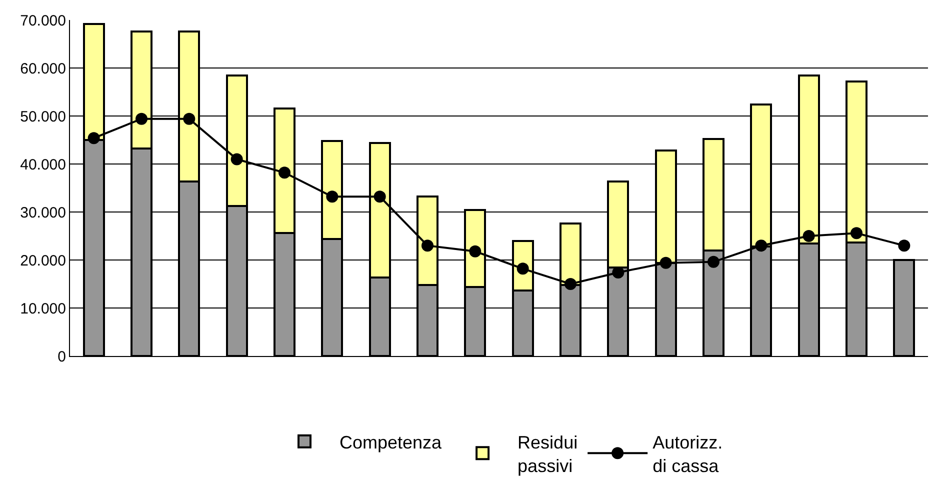 Image resolution: width=938 pixels, height=493 pixels. Describe the element at coordinates (43, 21) in the screenshot. I see `y-tick-label: 70.000` at that location.